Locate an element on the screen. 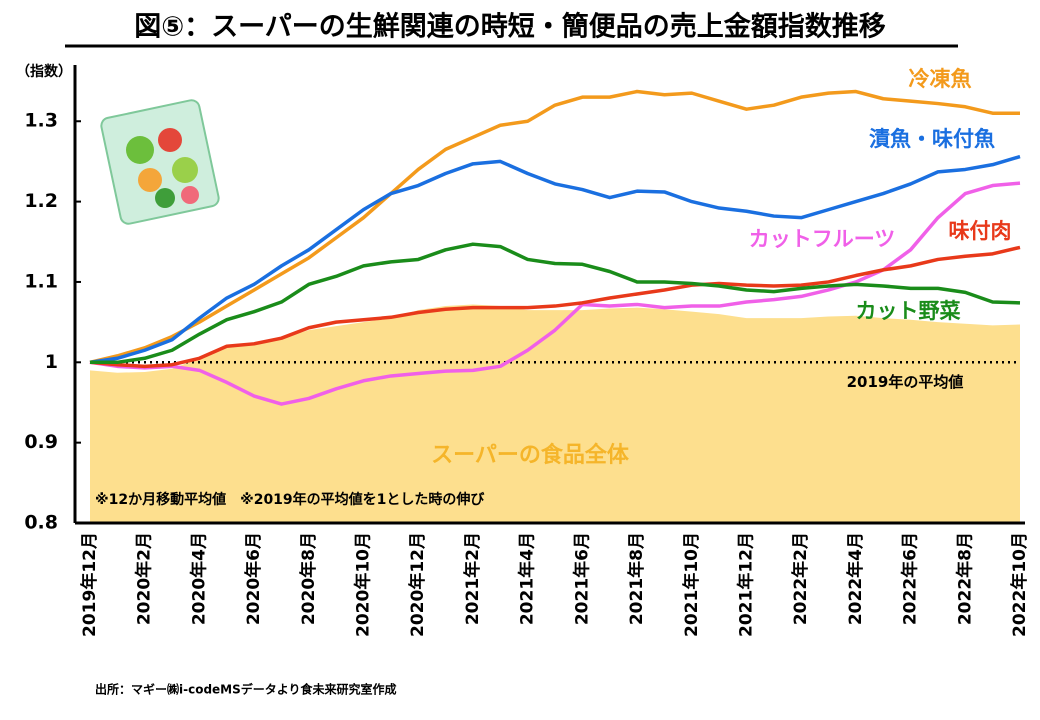 The image size is (1040, 720). series-label: 冷凍魚 is located at coordinates (940, 79).